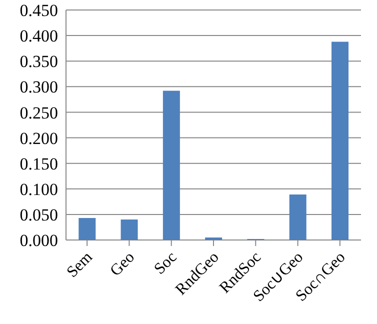 The width and height of the screenshot is (377, 324). Describe the element at coordinates (80, 264) in the screenshot. I see `x-tick-label: Sem` at that location.